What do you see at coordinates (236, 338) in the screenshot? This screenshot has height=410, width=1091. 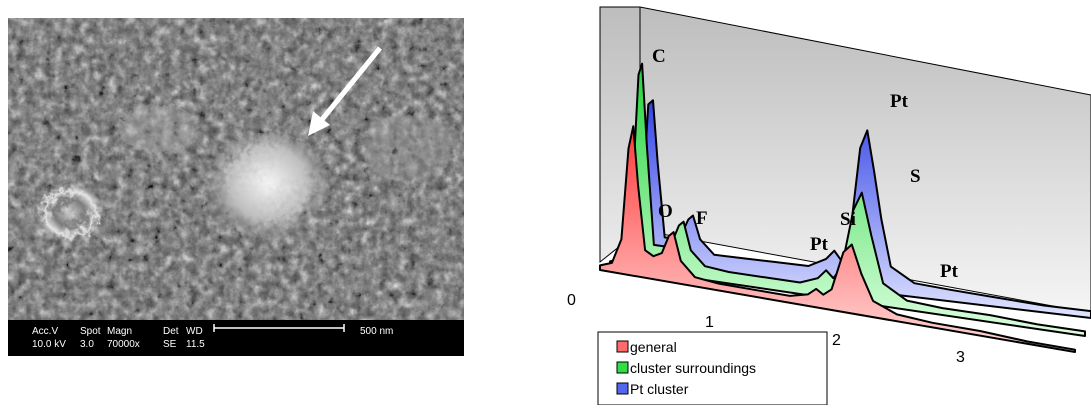 I see `sem-info-bar` at bounding box center [236, 338].